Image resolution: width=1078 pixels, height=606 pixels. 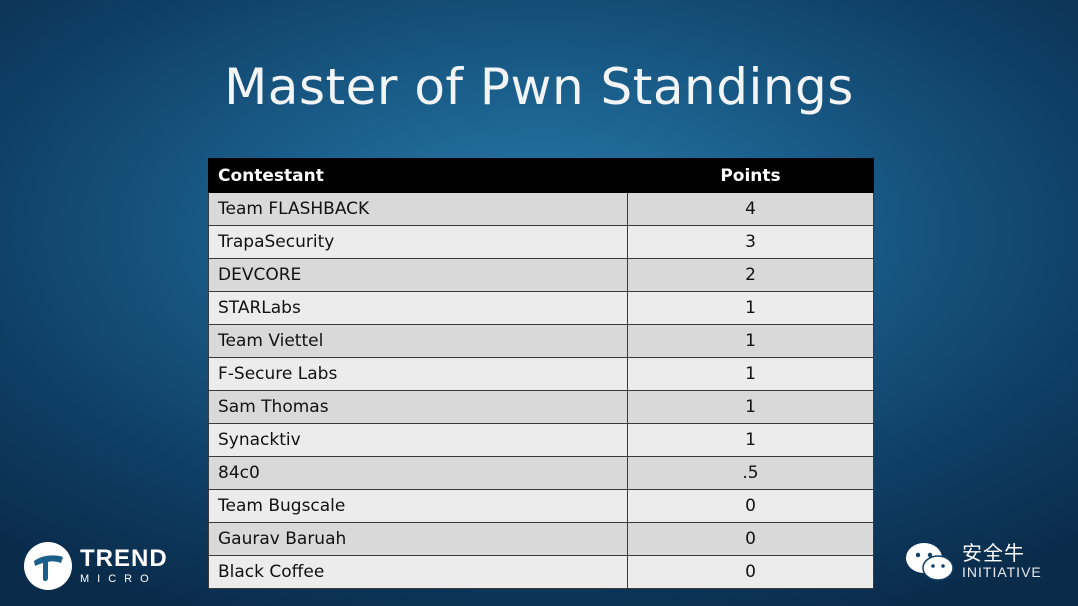 What do you see at coordinates (418, 539) in the screenshot?
I see `cell-contestant: Gaurav Baruah` at bounding box center [418, 539].